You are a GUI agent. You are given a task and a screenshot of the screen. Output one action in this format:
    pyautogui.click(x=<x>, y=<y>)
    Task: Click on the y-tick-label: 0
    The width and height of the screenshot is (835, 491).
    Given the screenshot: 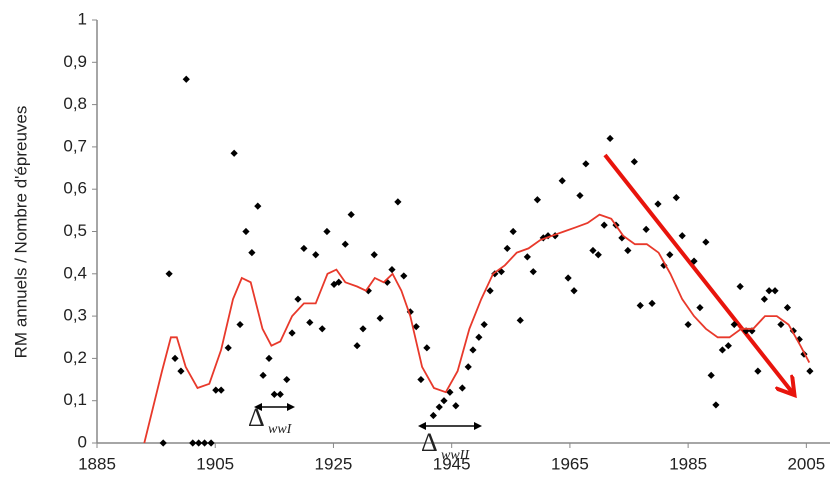 What is the action you would take?
    pyautogui.click(x=82, y=441)
    